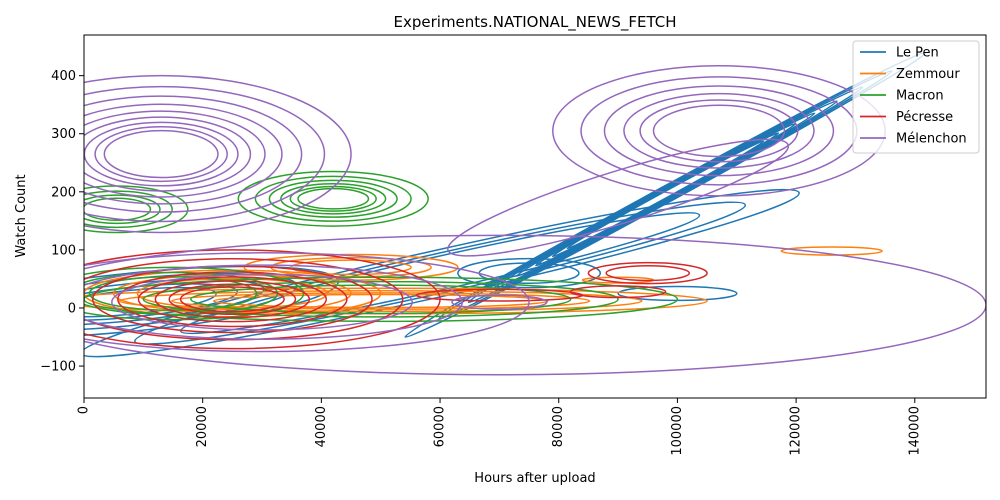 This screenshot has width=1000, height=500. Describe the element at coordinates (928, 74) in the screenshot. I see `legend-label: Zemmour` at that location.